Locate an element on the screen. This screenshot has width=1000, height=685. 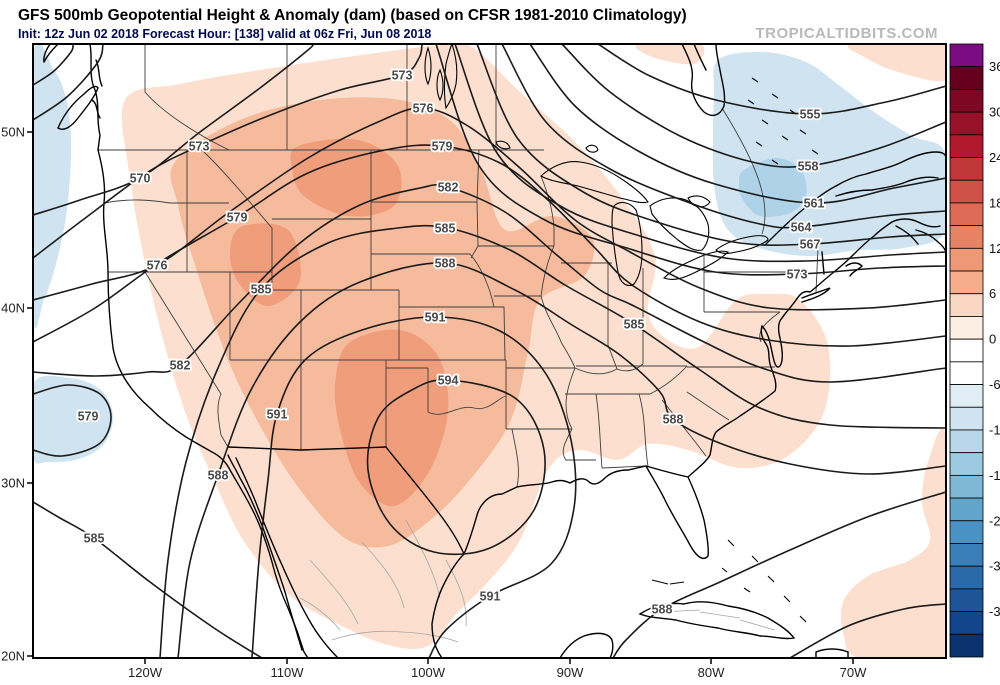
contour-label-561: 561 is located at coordinates (814, 204).